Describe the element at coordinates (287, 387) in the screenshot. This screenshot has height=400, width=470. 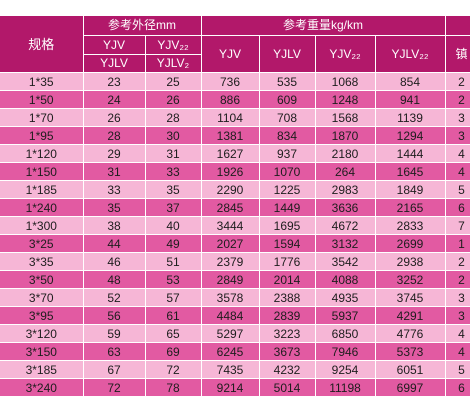
I see `weight-cell: 5014` at that location.